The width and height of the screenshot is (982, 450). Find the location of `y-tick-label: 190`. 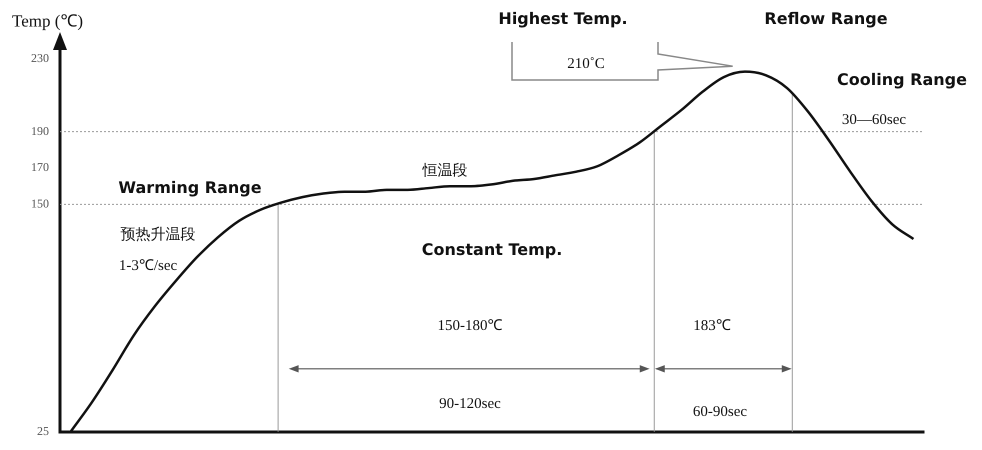

y-tick-label: 190 is located at coordinates (40, 131).